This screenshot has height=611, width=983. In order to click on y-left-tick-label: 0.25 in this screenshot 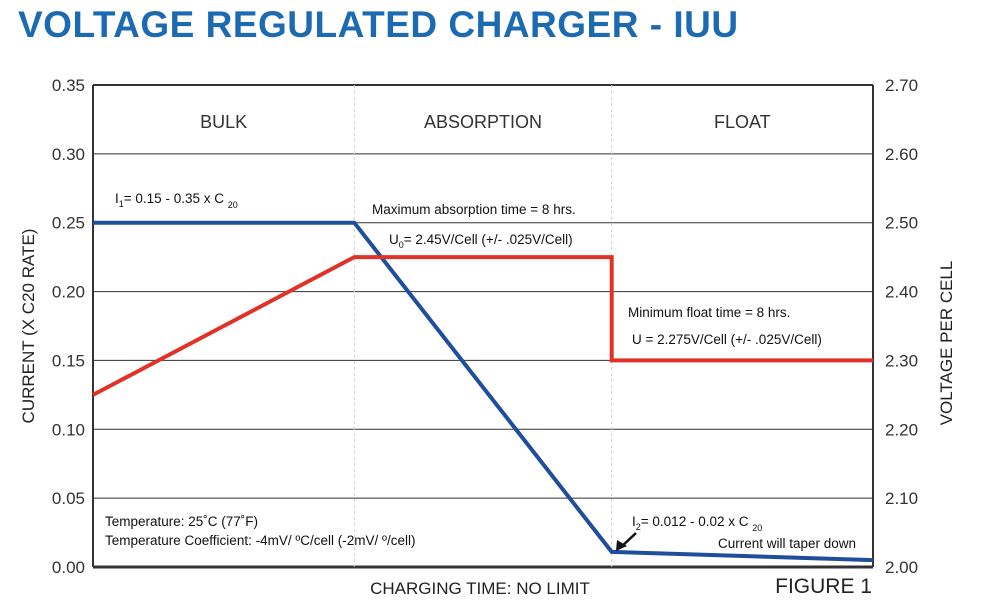, I will do `click(68, 223)`.